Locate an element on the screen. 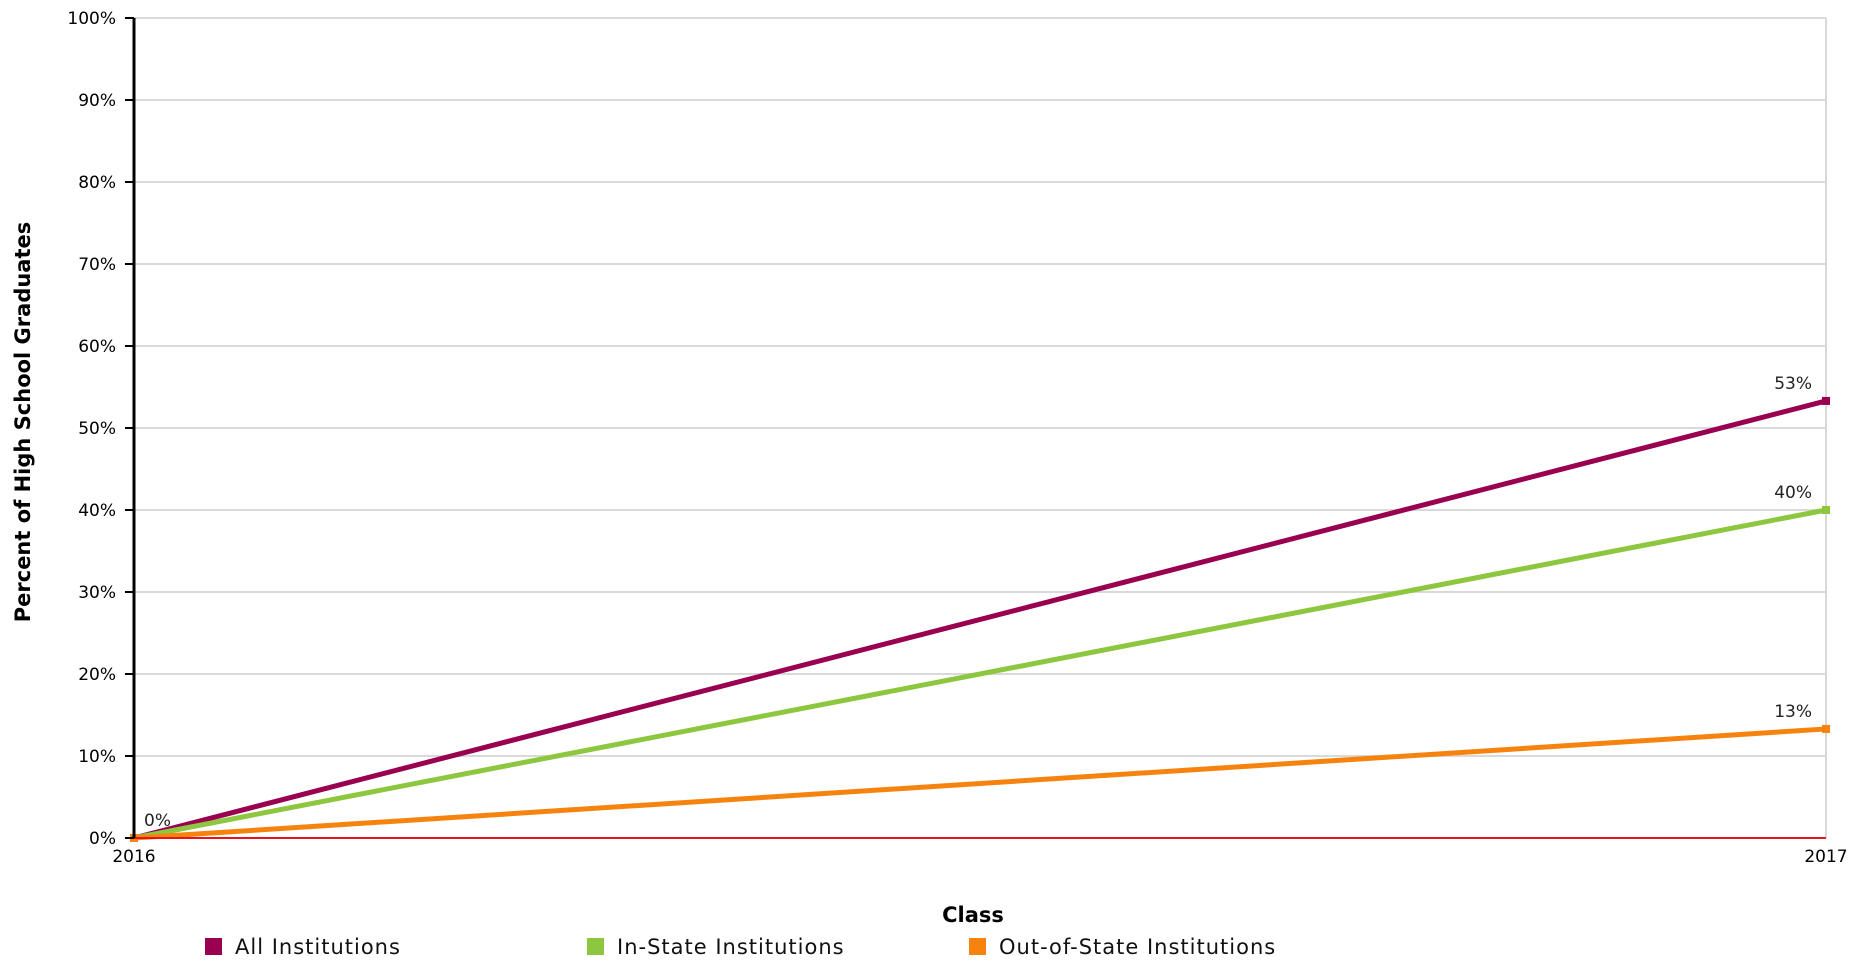 Image resolution: width=1858 pixels, height=968 pixels. y-tick-label: 60% is located at coordinates (97, 347).